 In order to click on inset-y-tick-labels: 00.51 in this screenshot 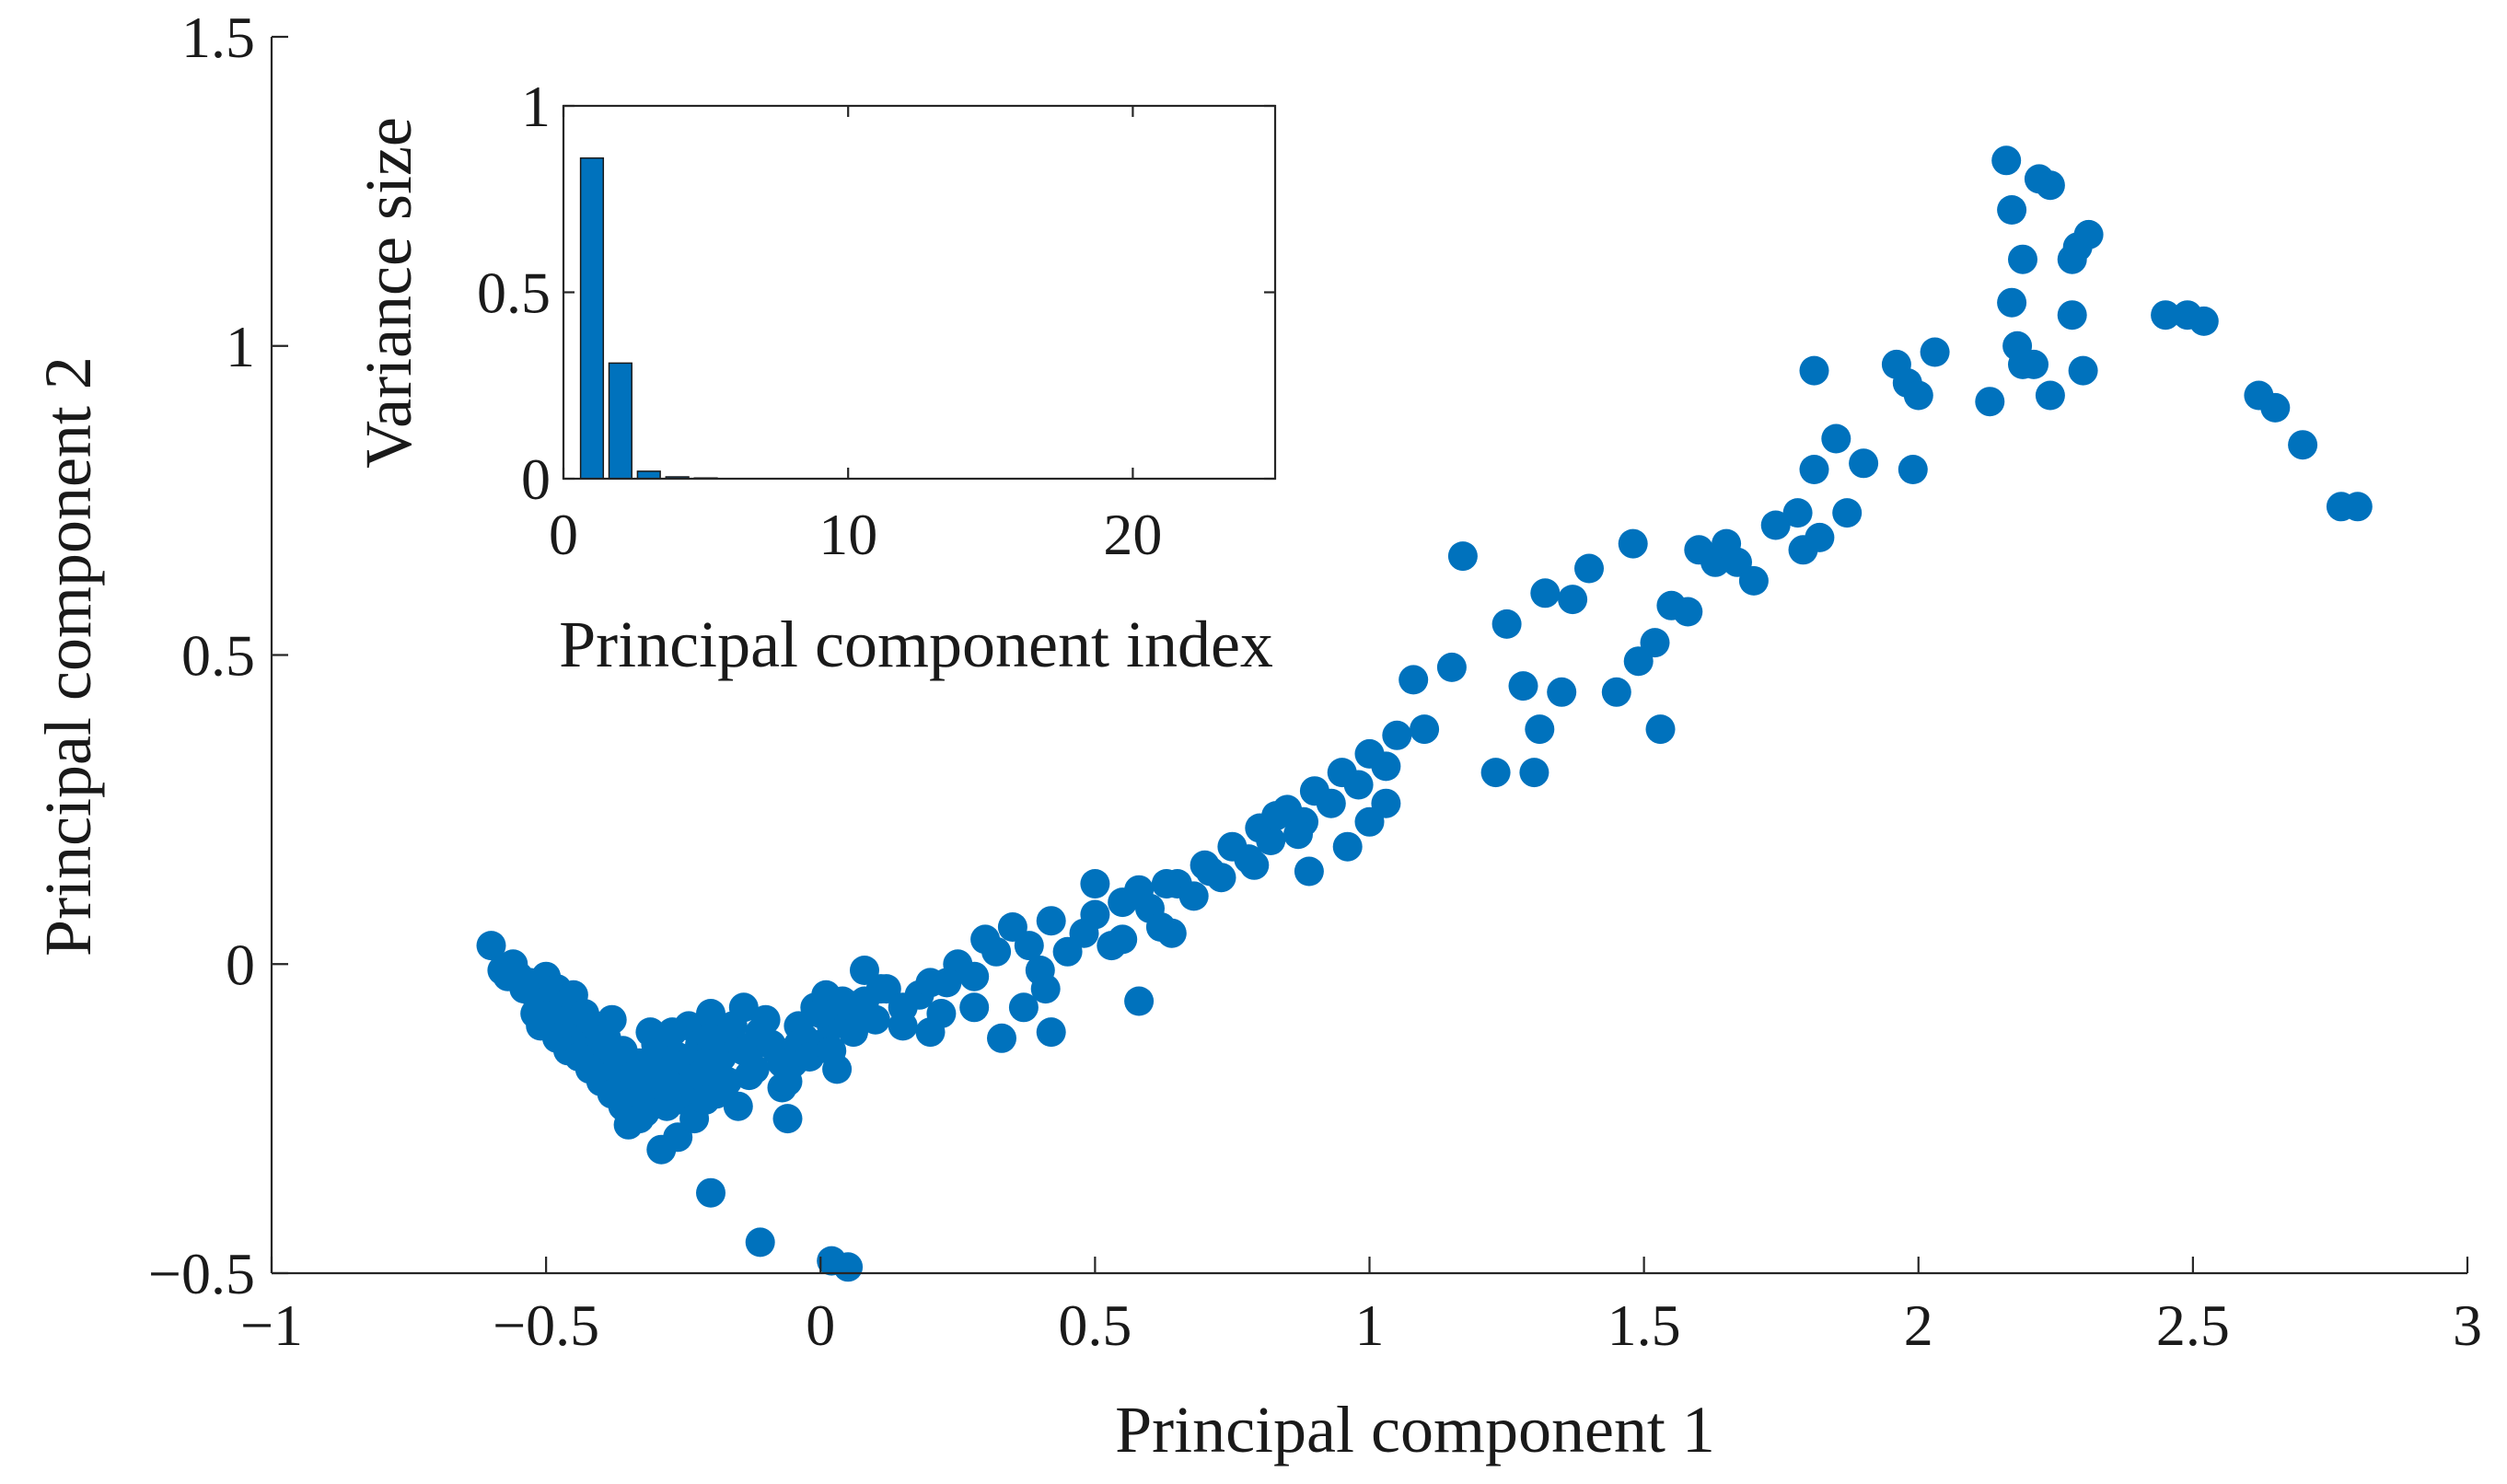, I will do `click(514, 293)`.